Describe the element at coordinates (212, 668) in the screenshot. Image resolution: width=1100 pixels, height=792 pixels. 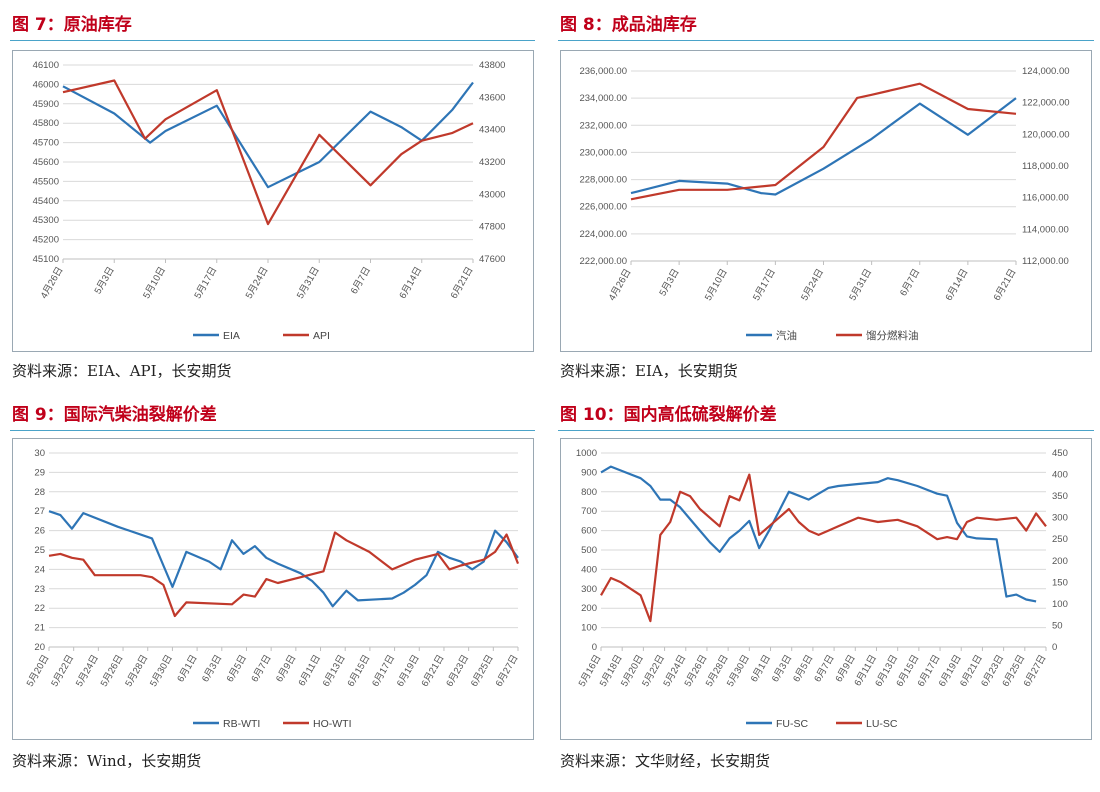
I see `x-tick-label: 6月3日` at that location.